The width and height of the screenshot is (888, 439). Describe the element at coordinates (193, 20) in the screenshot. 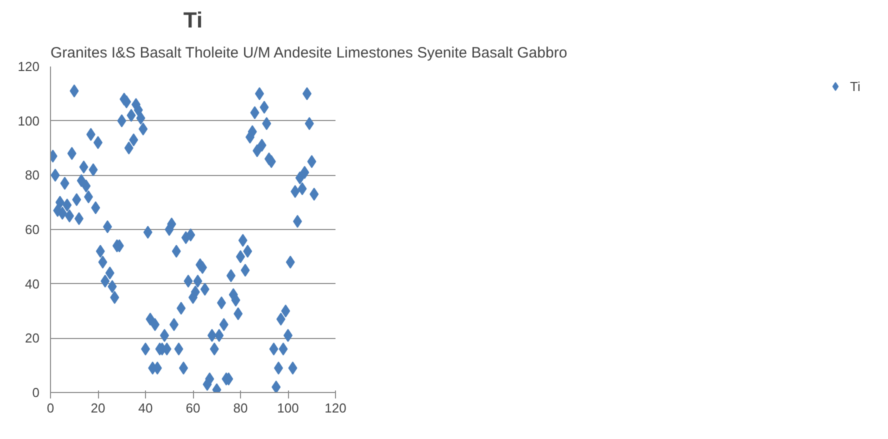

I see `chart-title: Ti` at that location.